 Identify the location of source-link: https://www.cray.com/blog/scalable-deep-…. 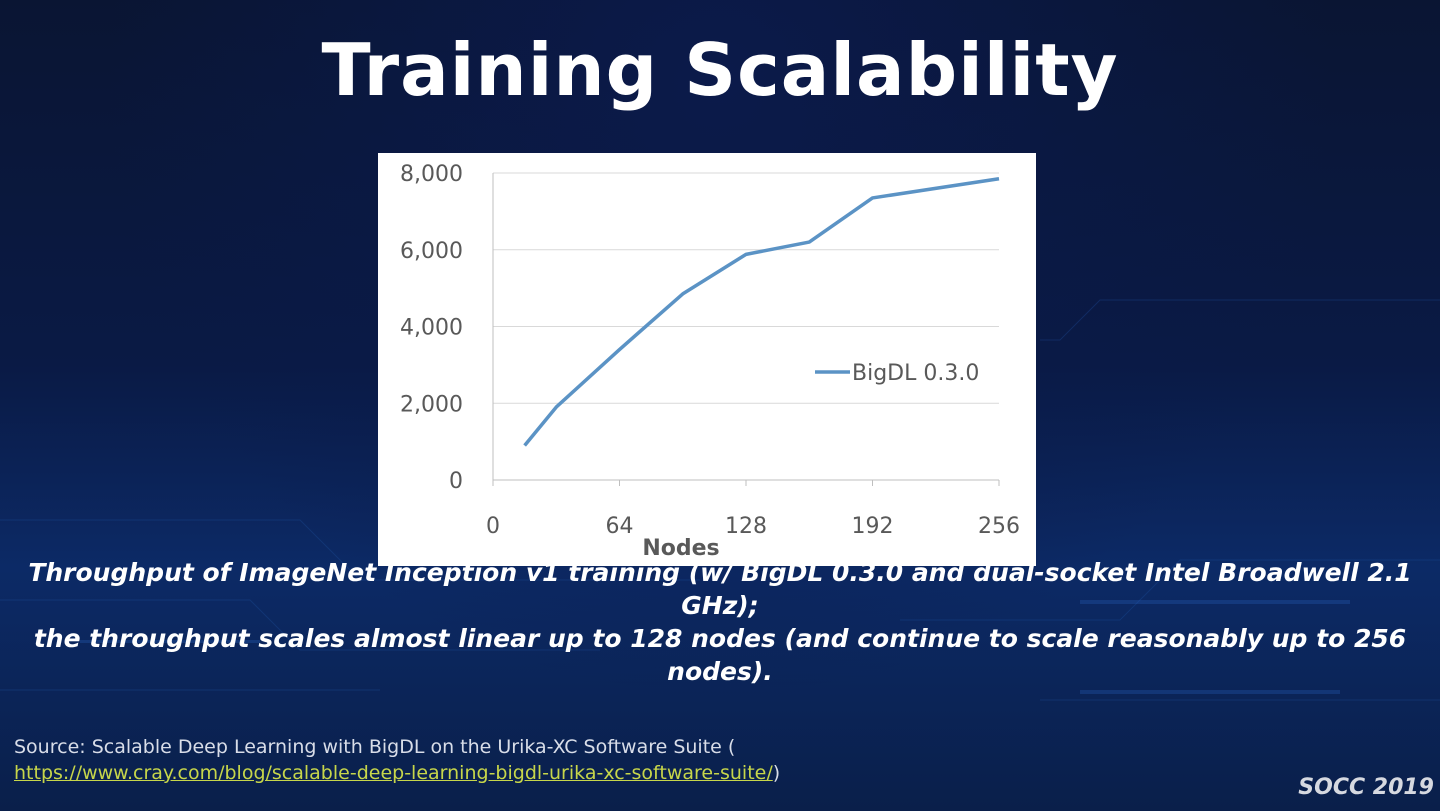
(393, 773).